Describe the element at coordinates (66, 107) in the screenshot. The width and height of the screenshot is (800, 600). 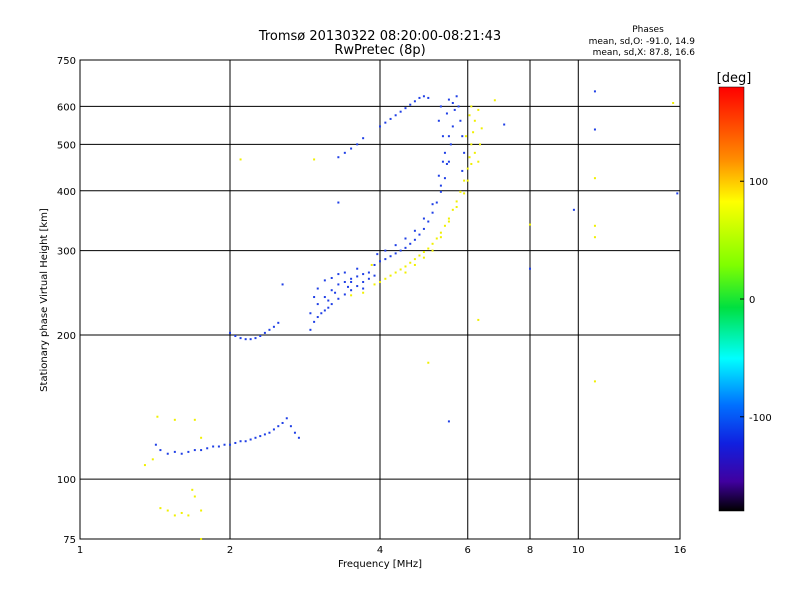
I see `y-tick-label: 600` at that location.